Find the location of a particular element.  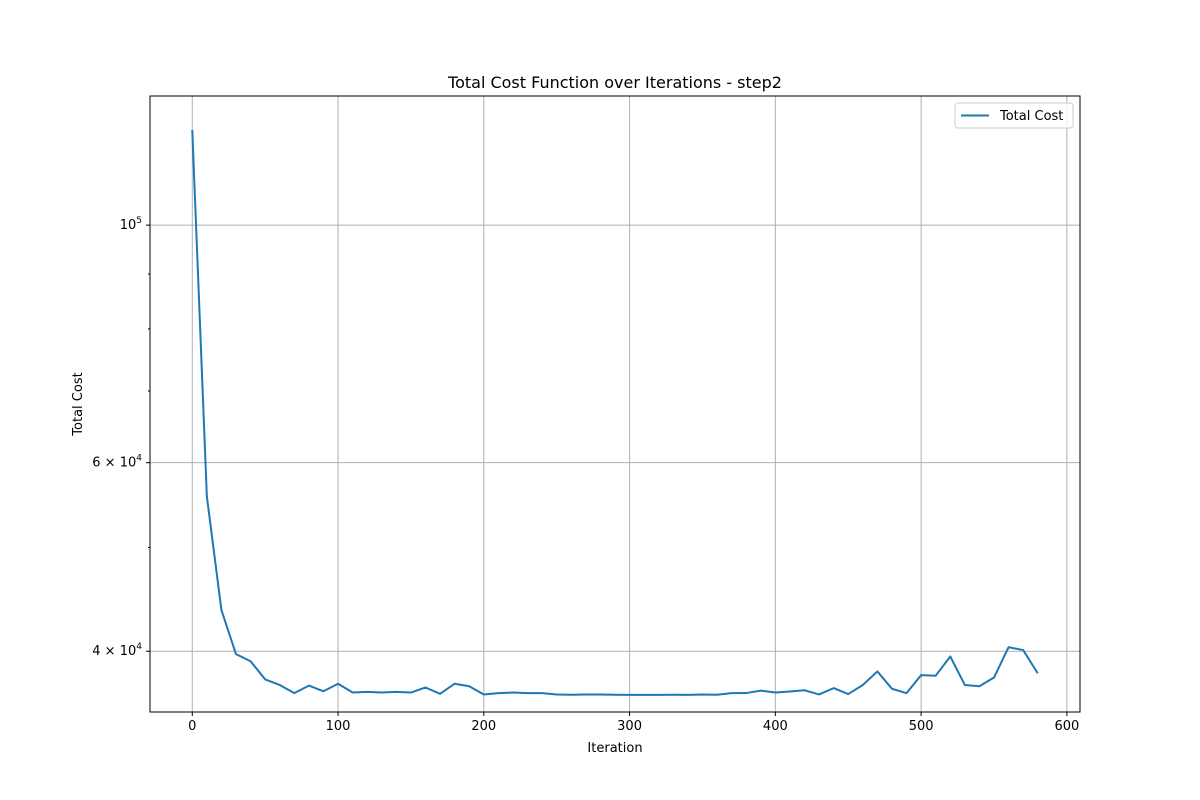

x-tick-label: 600 is located at coordinates (1066, 726).